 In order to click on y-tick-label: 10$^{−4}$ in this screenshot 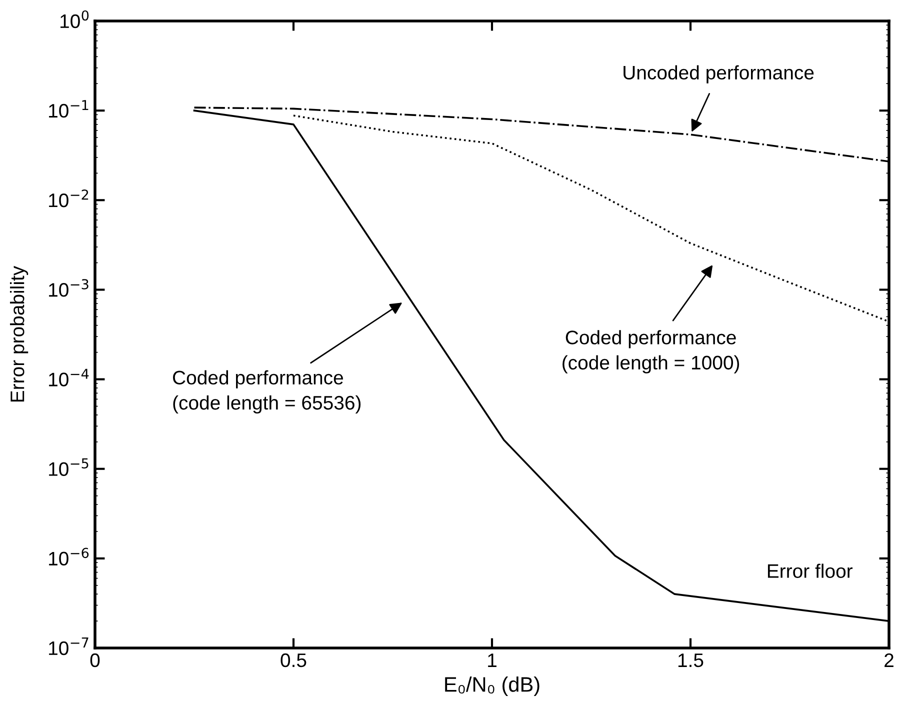, I will do `click(69, 377)`.